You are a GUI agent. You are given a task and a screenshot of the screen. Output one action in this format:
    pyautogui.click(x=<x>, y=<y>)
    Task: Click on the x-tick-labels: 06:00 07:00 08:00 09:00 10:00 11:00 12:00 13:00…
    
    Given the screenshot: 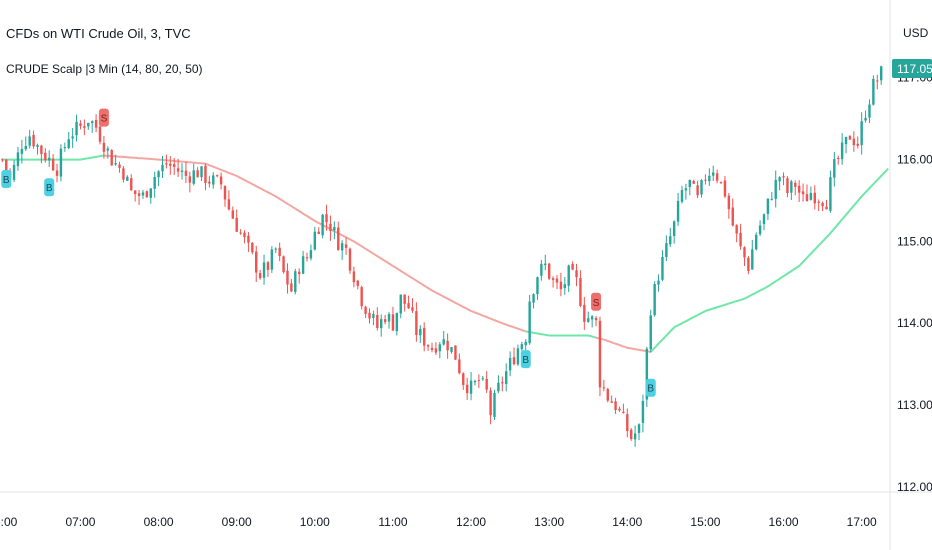 What is the action you would take?
    pyautogui.click(x=438, y=522)
    